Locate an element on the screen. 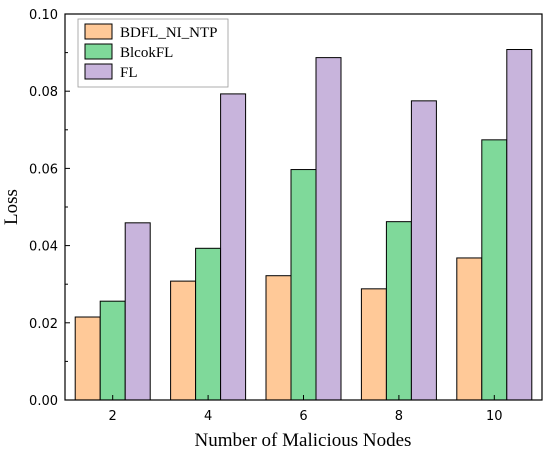  legend: BDFL_NI_NTP BlcokFL FL is located at coordinates (153, 53).